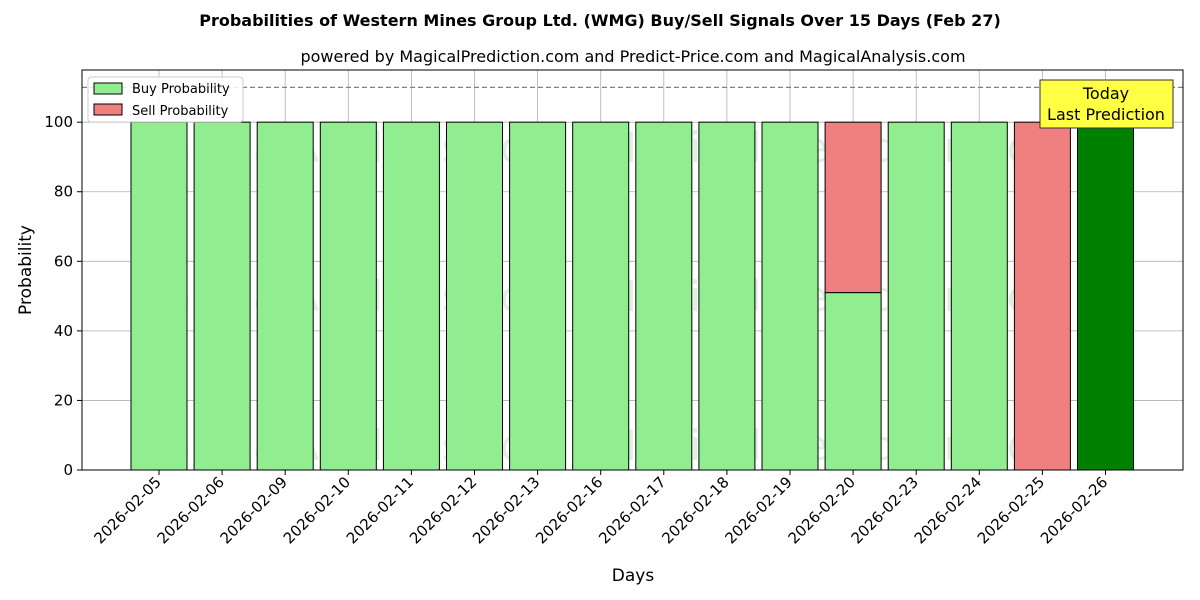 The width and height of the screenshot is (1200, 600). Describe the element at coordinates (254, 510) in the screenshot. I see `x-tick-label: 2026-02-09` at that location.